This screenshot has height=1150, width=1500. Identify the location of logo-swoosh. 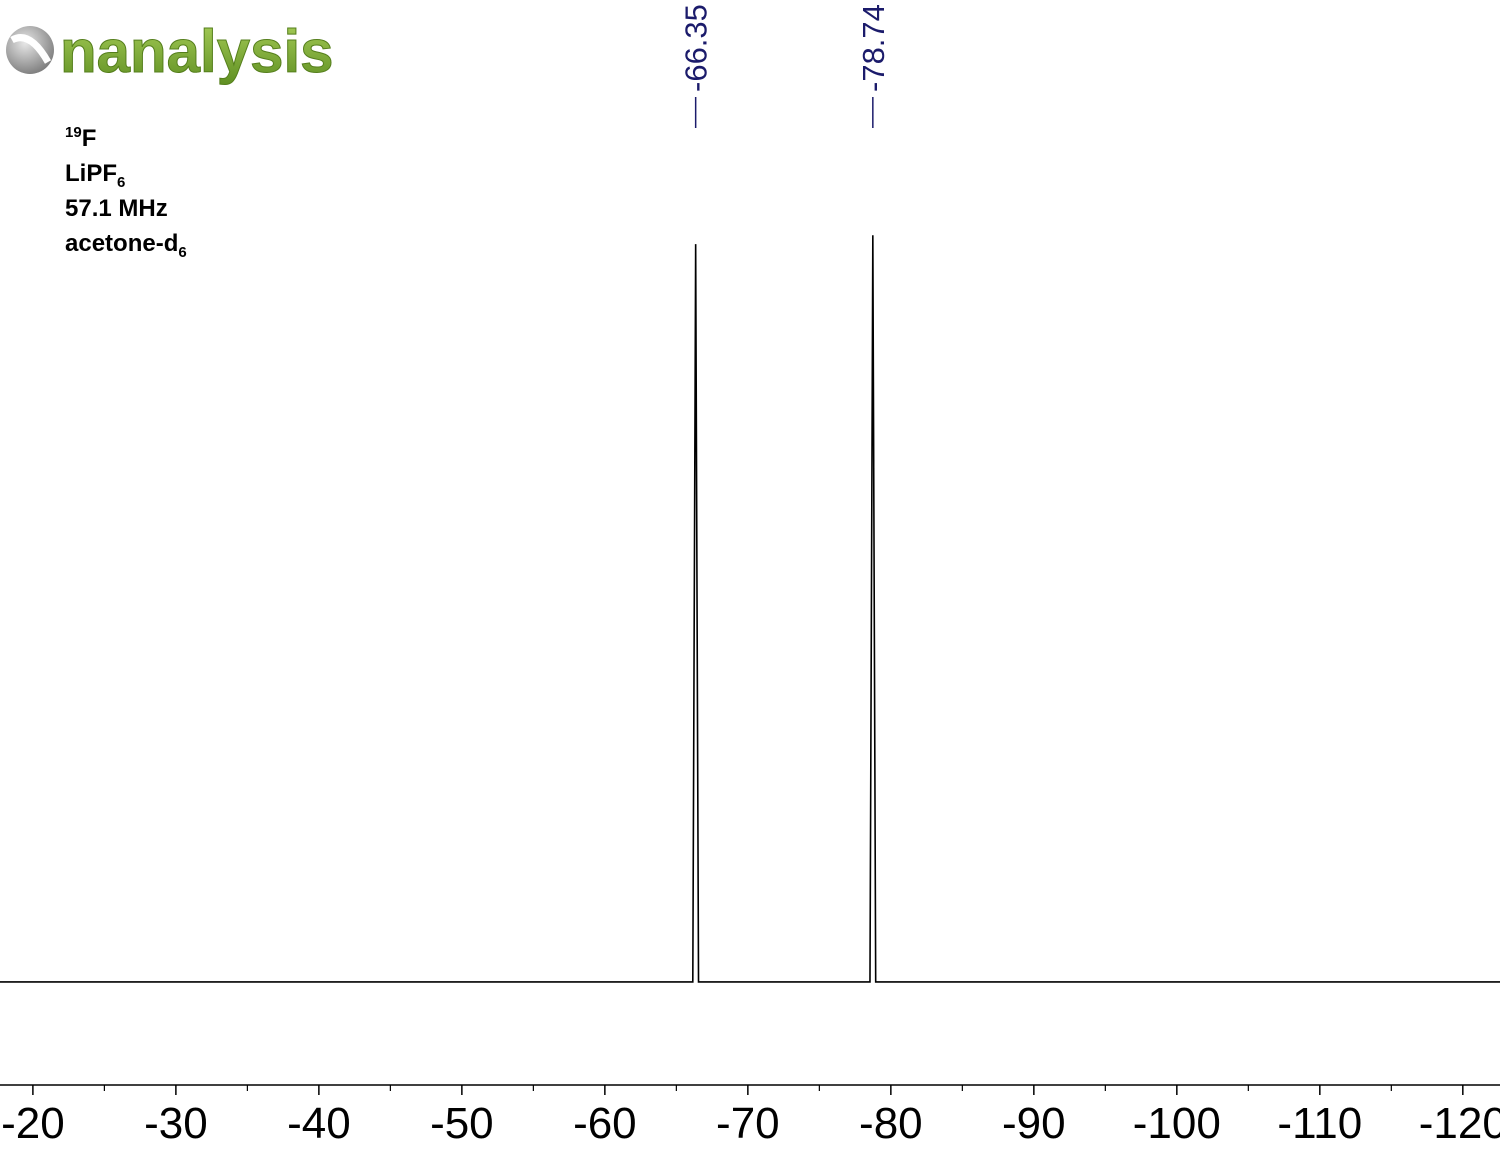
(31, 49).